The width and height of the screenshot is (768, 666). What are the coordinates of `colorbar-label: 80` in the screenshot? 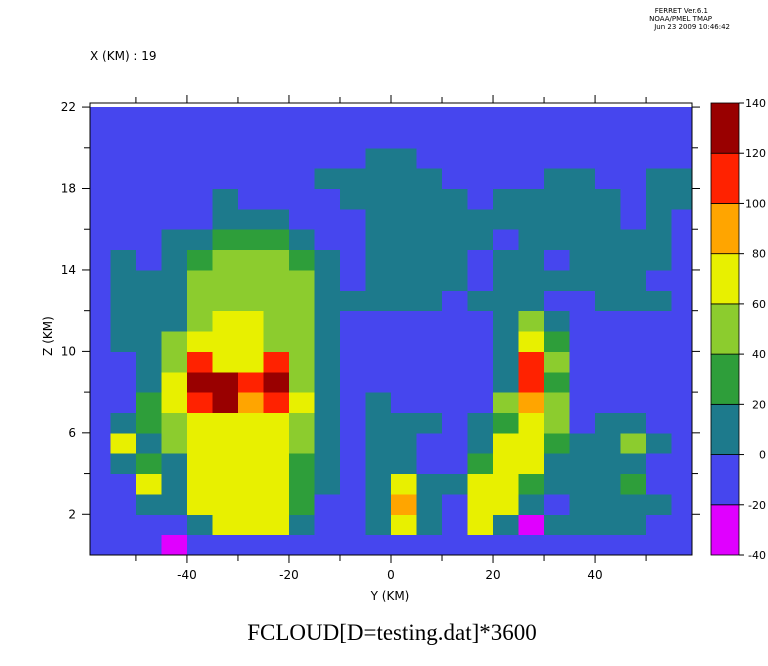 It's located at (759, 254).